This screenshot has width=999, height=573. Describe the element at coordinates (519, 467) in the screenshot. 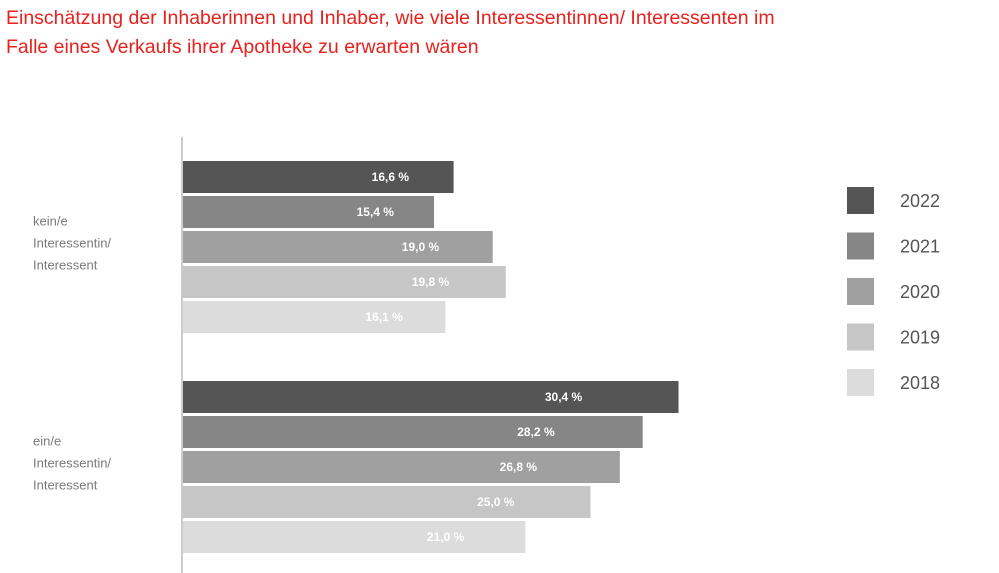

I see `data-label-2020-group-2: 26,8 %` at that location.